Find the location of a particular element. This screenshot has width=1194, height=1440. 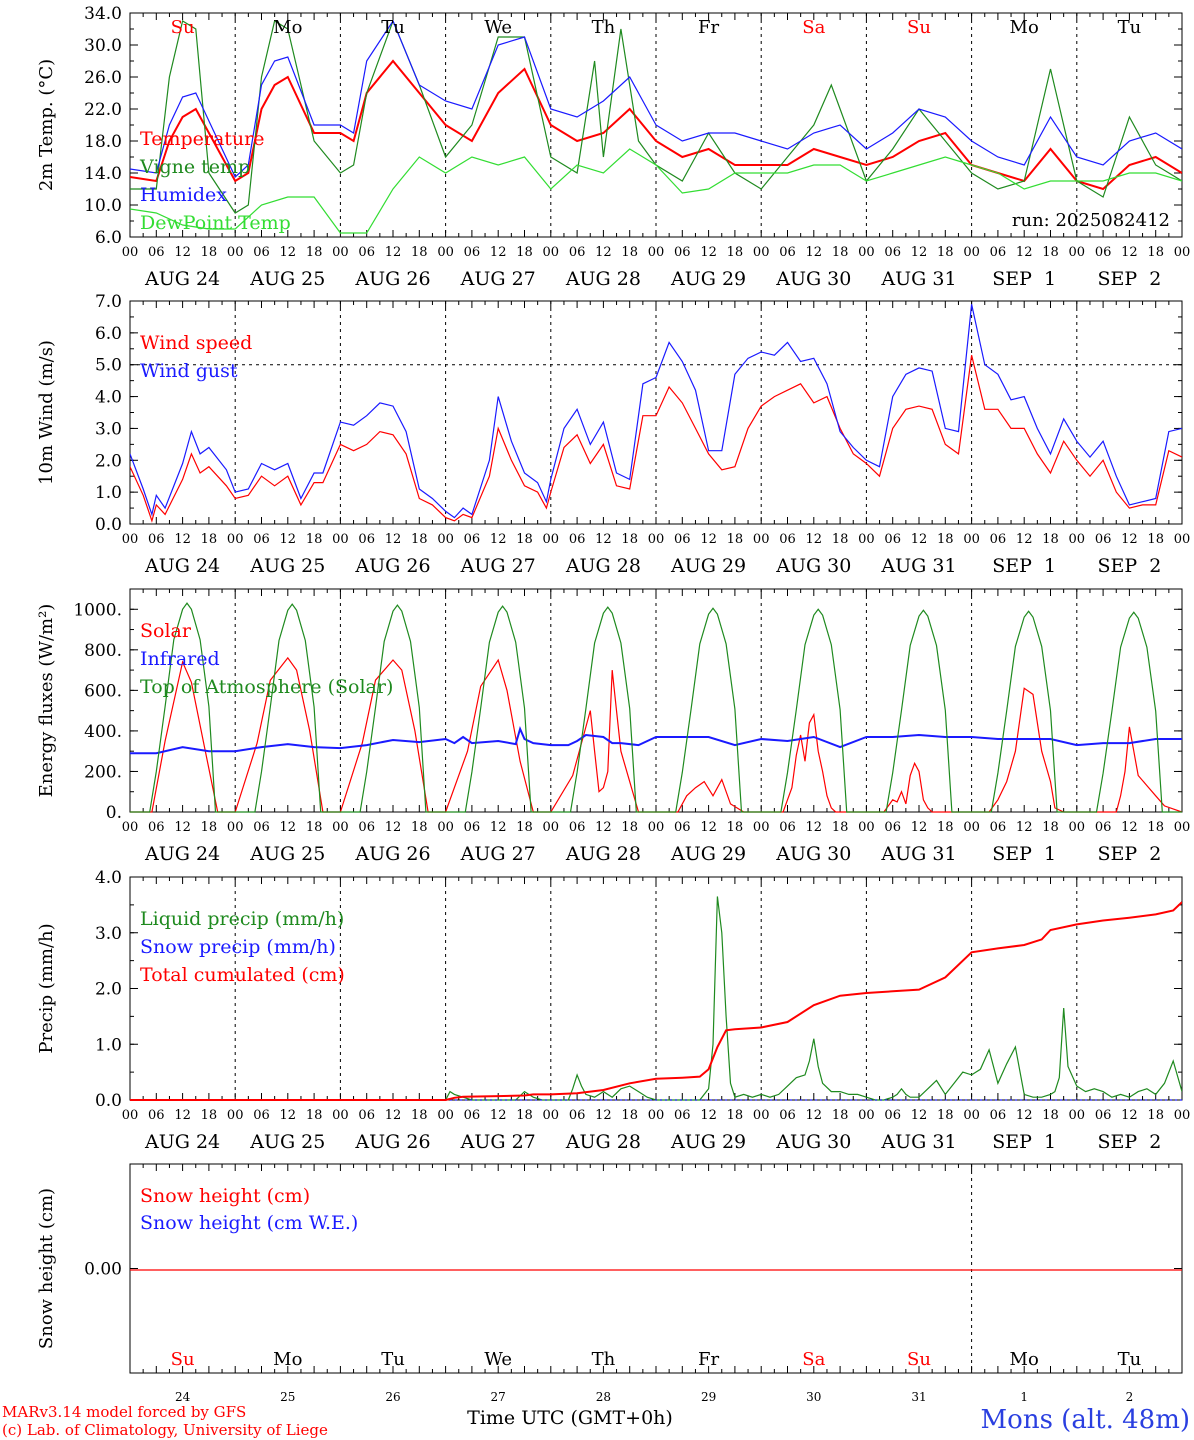

series-line-humidex is located at coordinates (656, 98).